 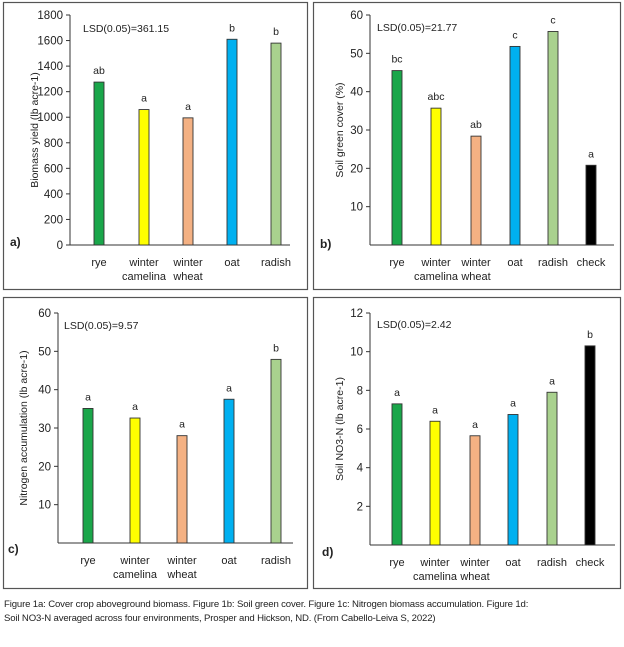 What do you see at coordinates (50, 118) in the screenshot?
I see `y-tick-label: 1000` at bounding box center [50, 118].